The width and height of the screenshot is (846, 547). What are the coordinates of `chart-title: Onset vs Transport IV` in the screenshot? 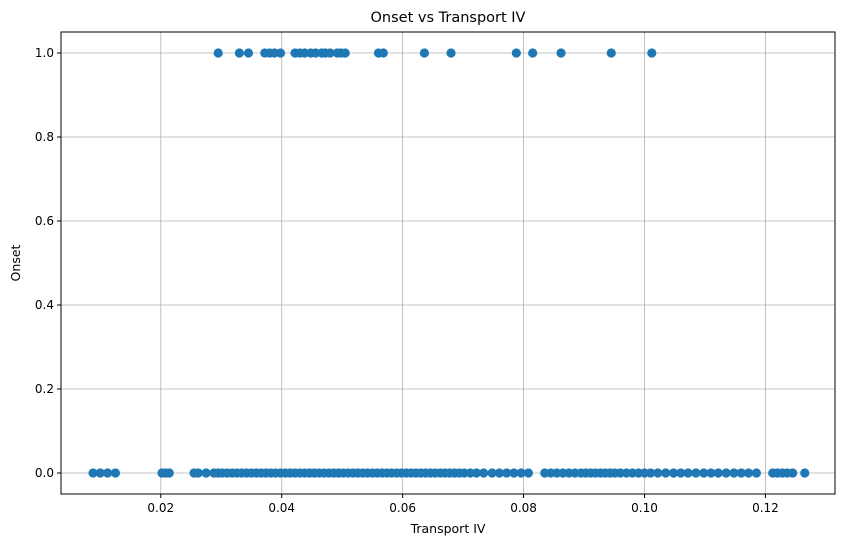 It's located at (448, 18).